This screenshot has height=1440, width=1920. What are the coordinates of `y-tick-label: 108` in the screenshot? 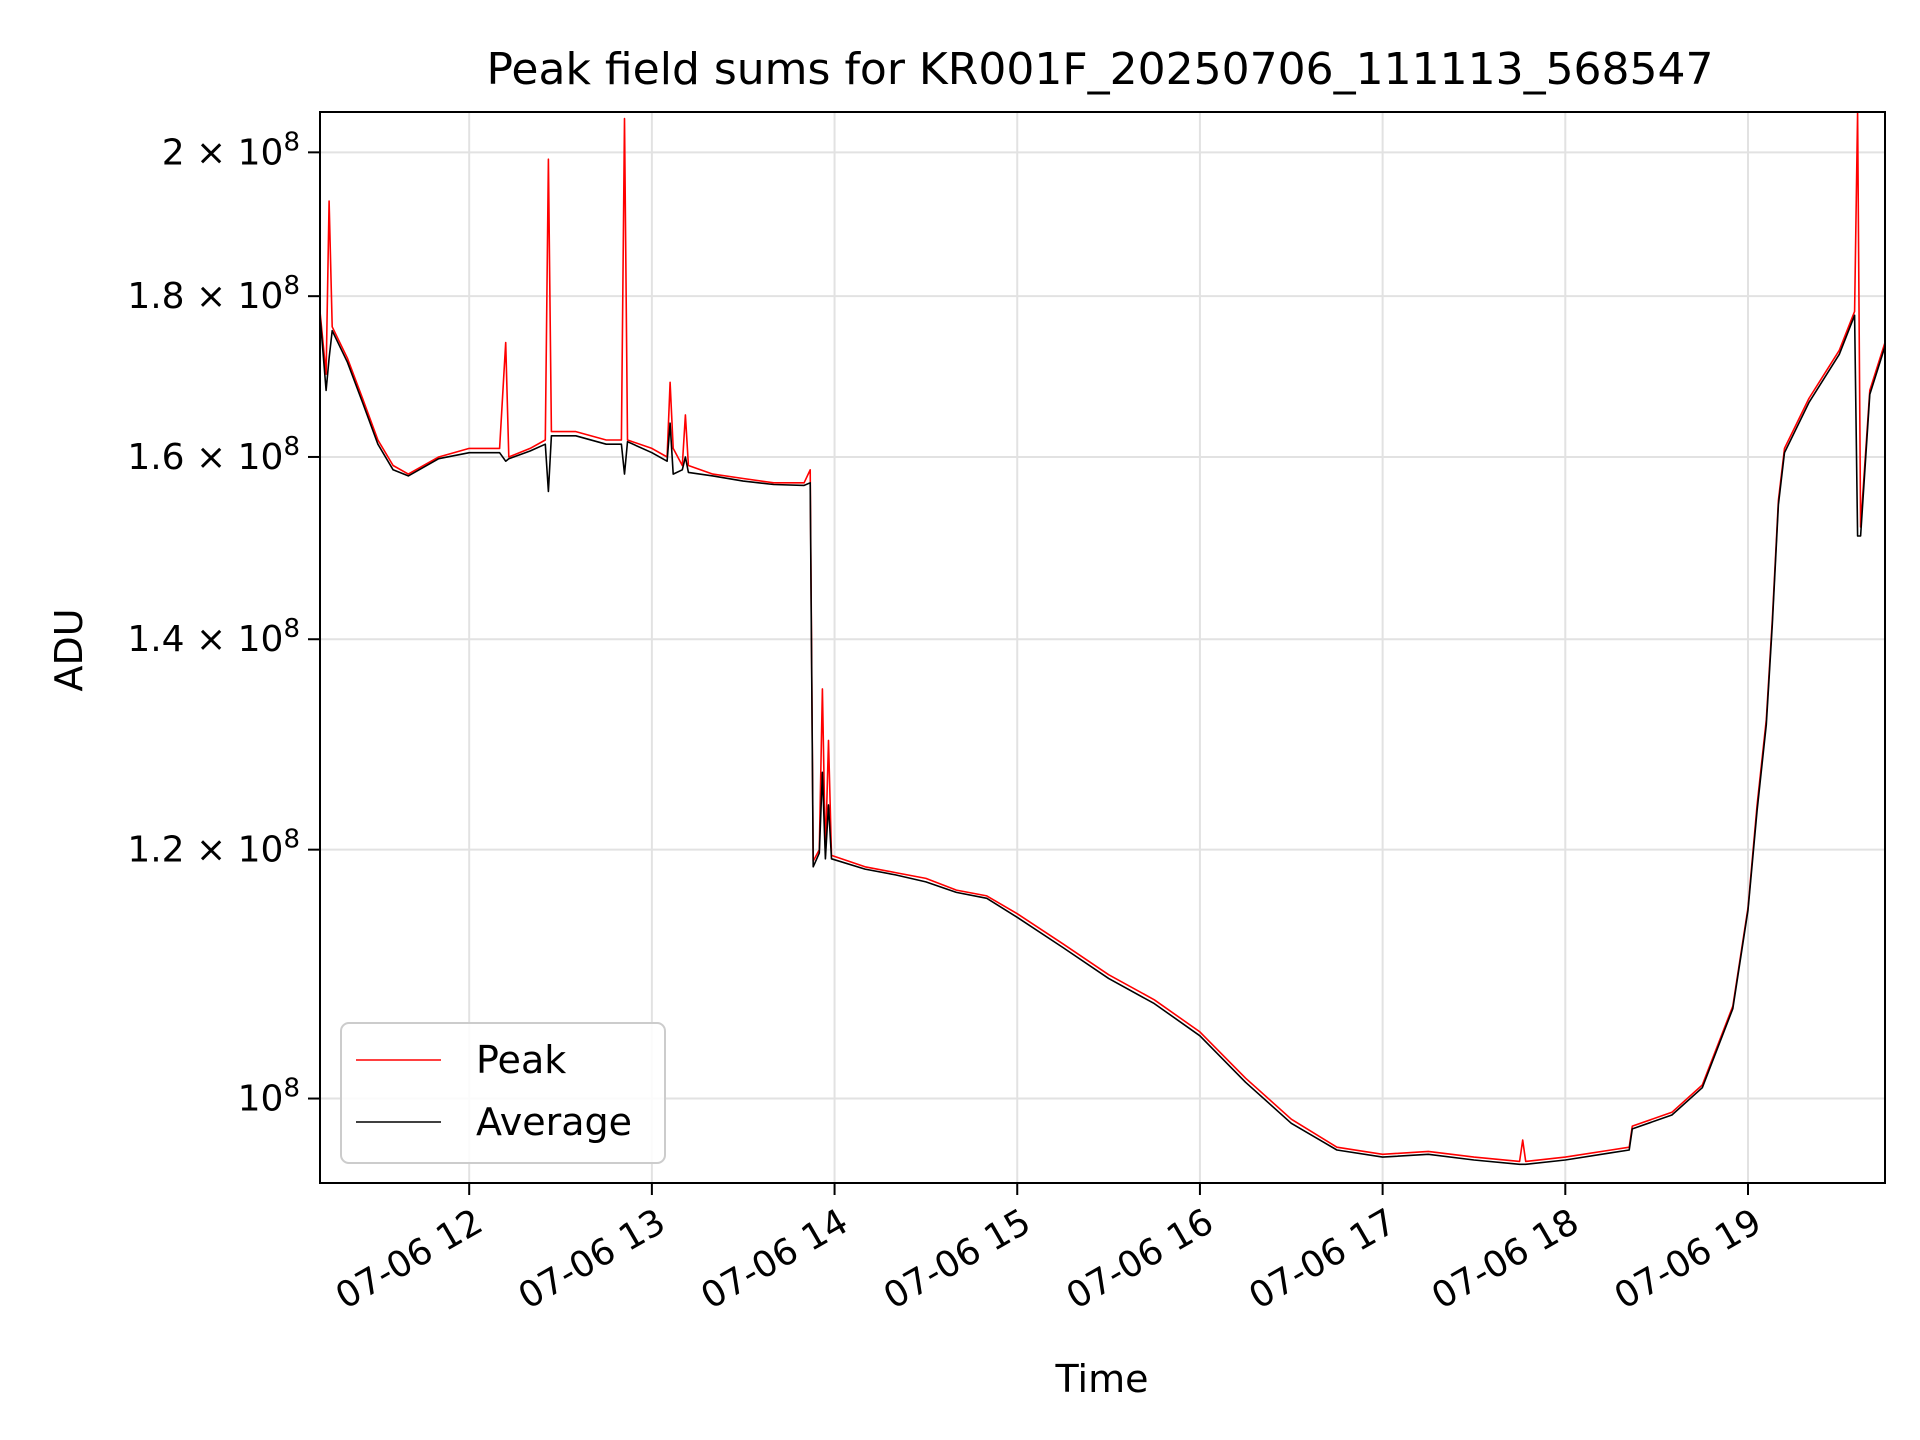 It's located at (269, 1097).